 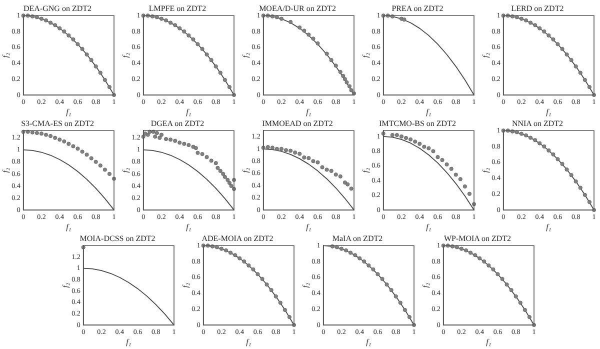 What do you see at coordinates (418, 8) in the screenshot?
I see `chart-title: PREA on ZDT2` at bounding box center [418, 8].